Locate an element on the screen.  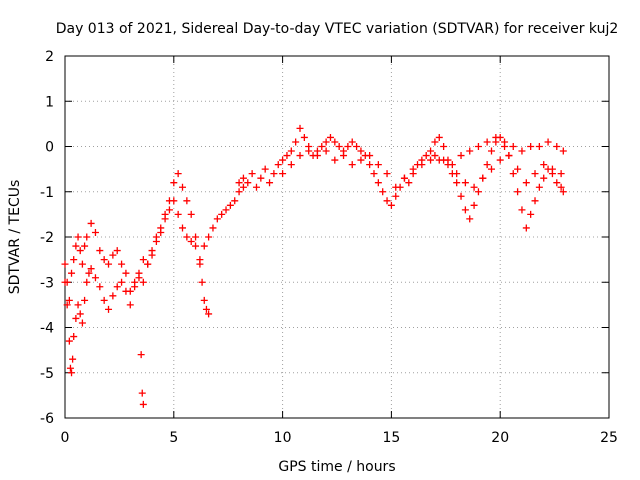
x-tick-label: 0 is located at coordinates (65, 438).